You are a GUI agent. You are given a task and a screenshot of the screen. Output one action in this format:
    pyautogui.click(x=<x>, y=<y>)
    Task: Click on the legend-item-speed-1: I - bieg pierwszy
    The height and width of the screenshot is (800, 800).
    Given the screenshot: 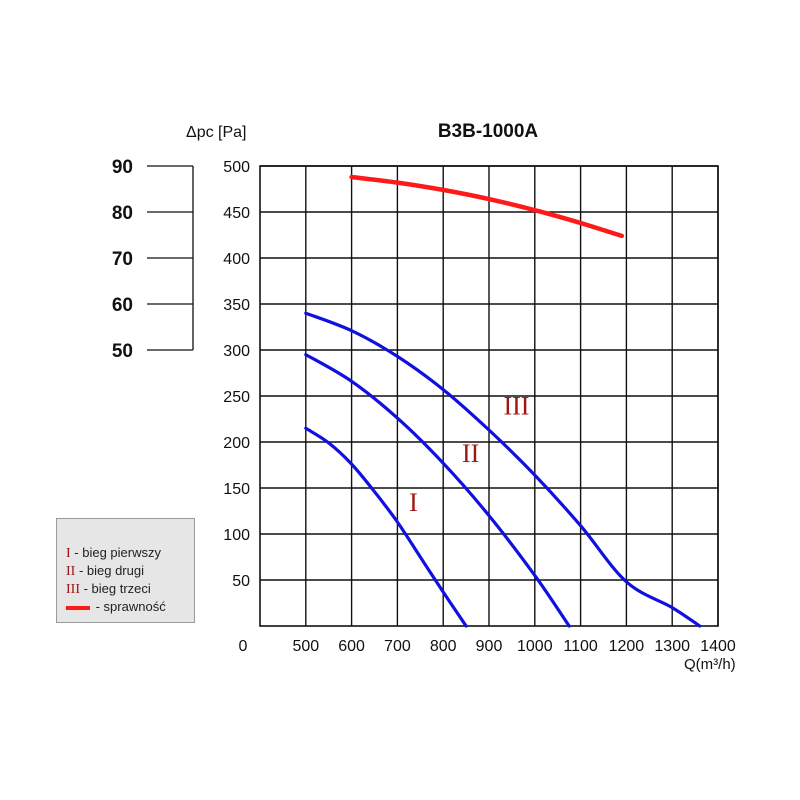 What is the action you would take?
    pyautogui.click(x=113, y=553)
    